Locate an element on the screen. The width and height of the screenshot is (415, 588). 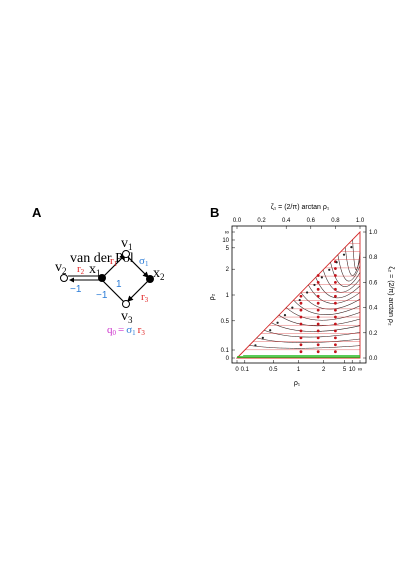
bottom-tick-label: 0 is located at coordinates (237, 370).